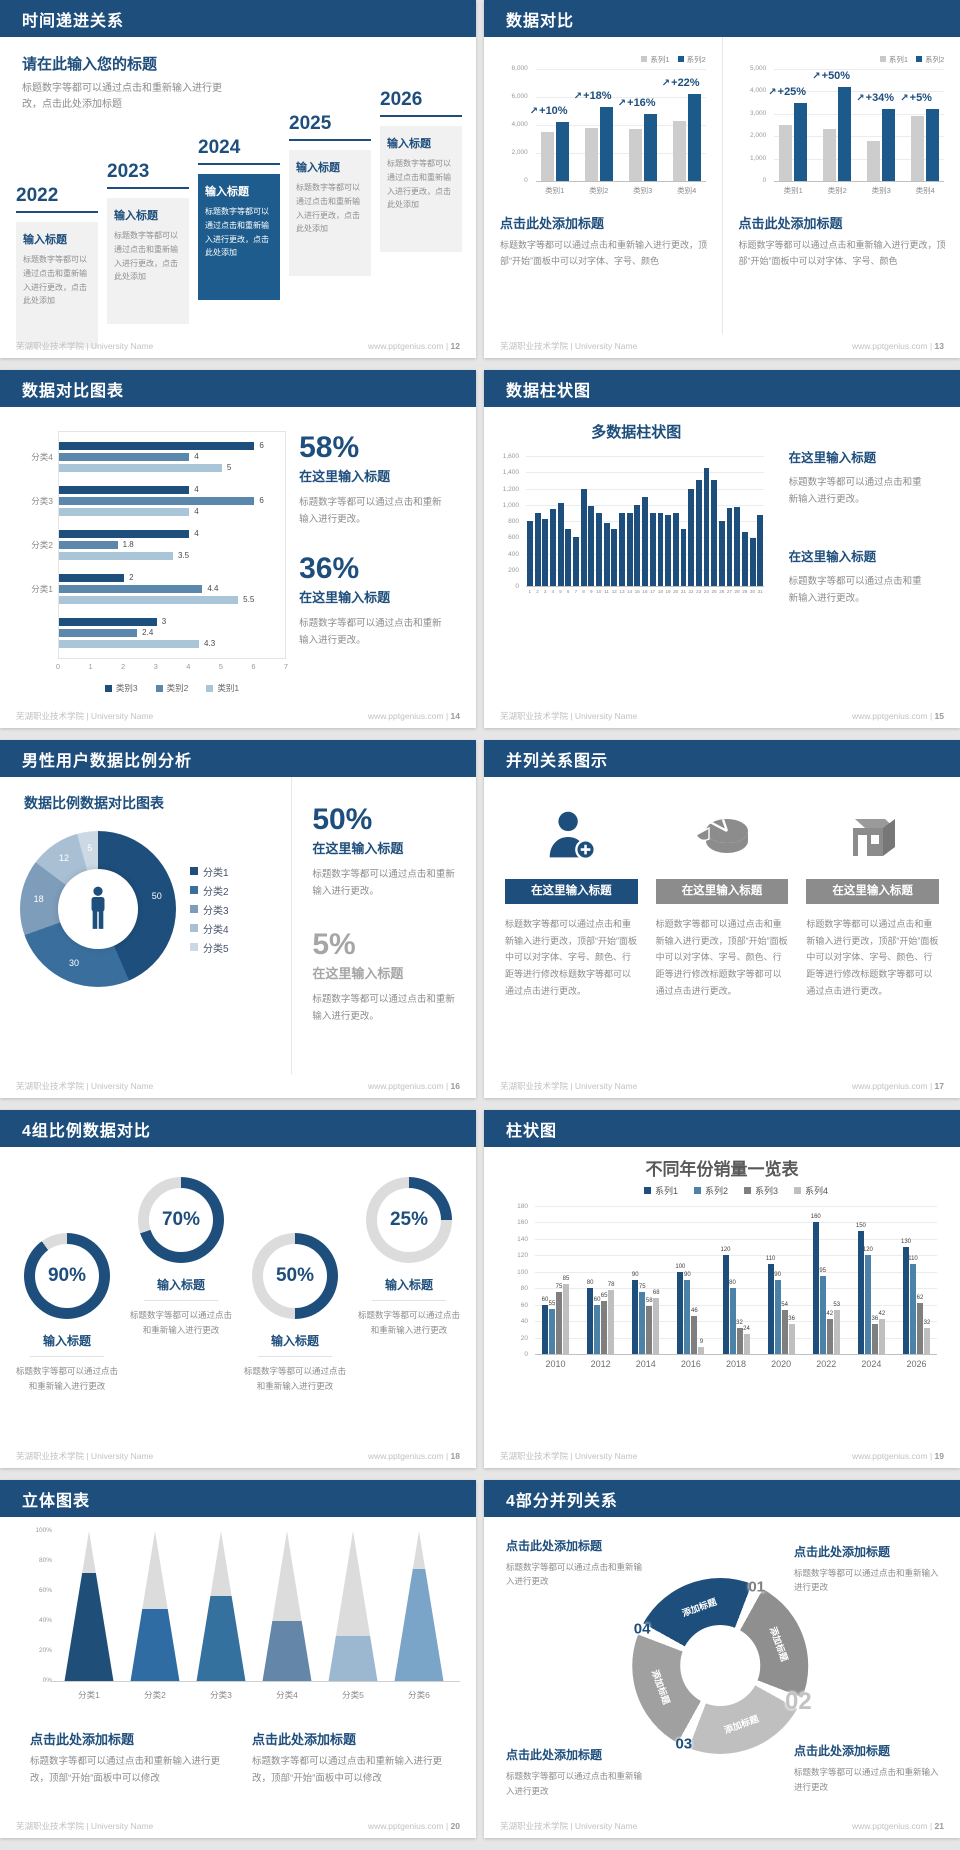 The width and height of the screenshot is (960, 1850). I want to click on bar-row: 4.4, so click(172, 588).